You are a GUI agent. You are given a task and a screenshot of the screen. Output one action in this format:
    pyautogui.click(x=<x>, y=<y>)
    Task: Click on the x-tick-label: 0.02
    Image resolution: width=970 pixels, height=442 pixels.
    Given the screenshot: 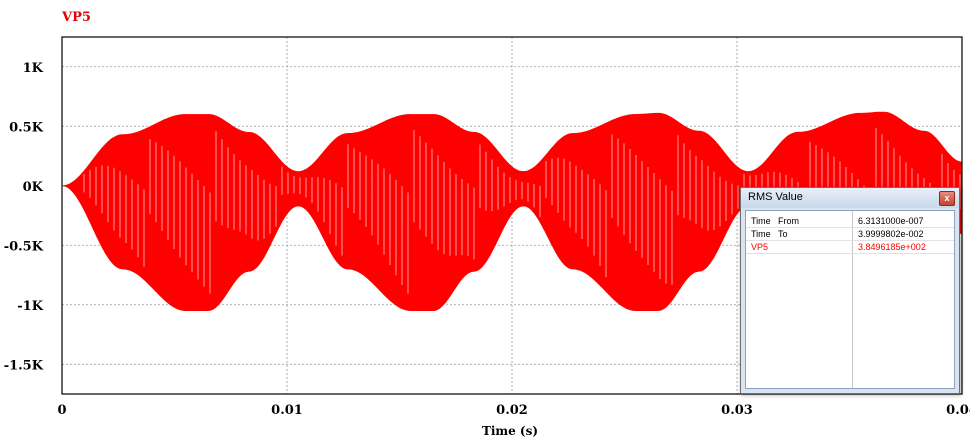 What is the action you would take?
    pyautogui.click(x=512, y=410)
    